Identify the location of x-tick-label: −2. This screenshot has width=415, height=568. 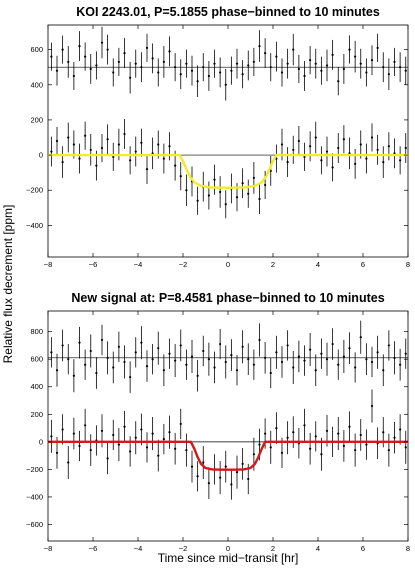
(183, 548).